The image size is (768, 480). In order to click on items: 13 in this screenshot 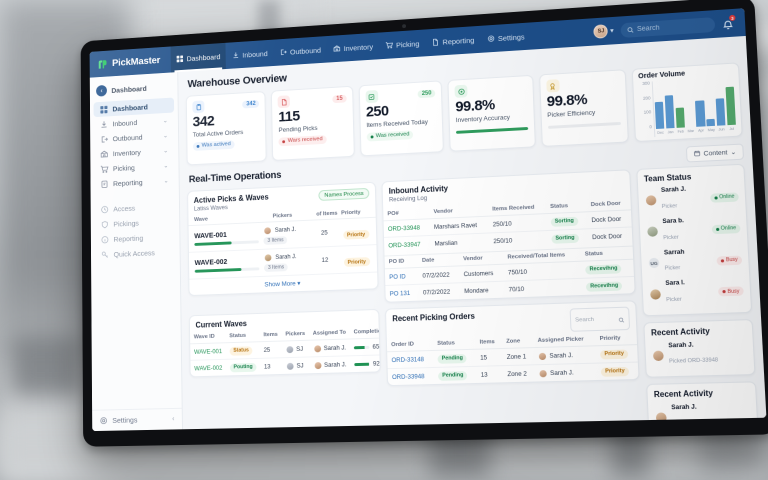, I will do `click(484, 375)`.